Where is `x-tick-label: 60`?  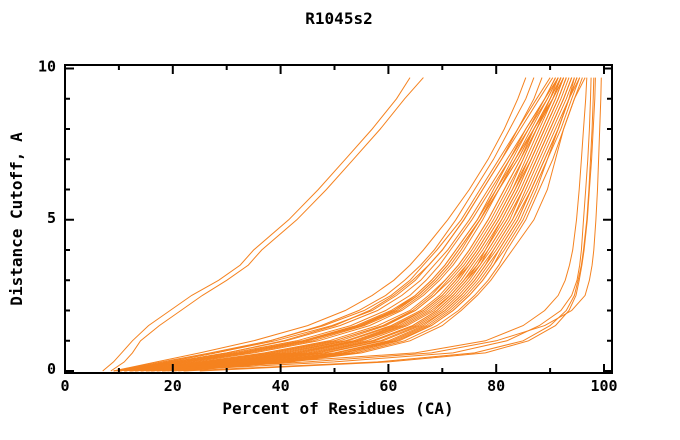
x-tick-label: 60 is located at coordinates (388, 386).